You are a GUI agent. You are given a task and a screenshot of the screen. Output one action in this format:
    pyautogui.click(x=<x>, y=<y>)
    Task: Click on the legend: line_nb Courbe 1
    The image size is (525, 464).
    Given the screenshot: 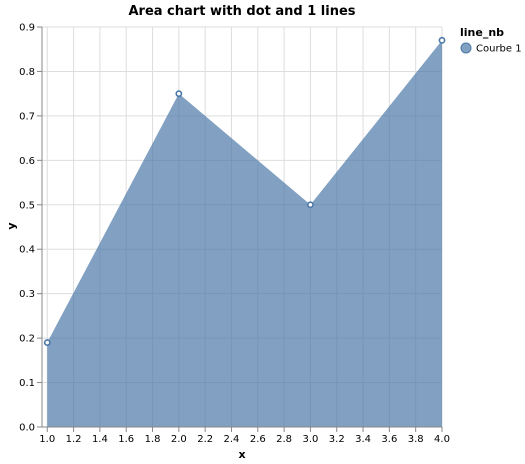 What is the action you would take?
    pyautogui.click(x=491, y=40)
    